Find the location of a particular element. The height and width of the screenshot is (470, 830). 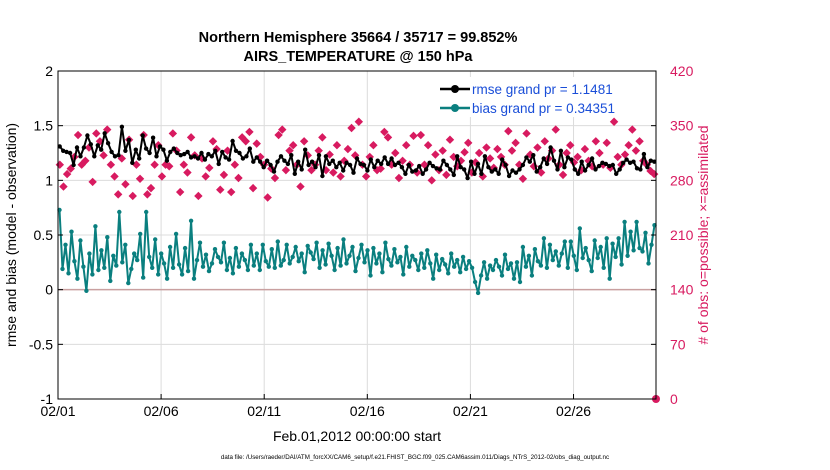

y-tick-label-2: 0 is located at coordinates (49, 290).